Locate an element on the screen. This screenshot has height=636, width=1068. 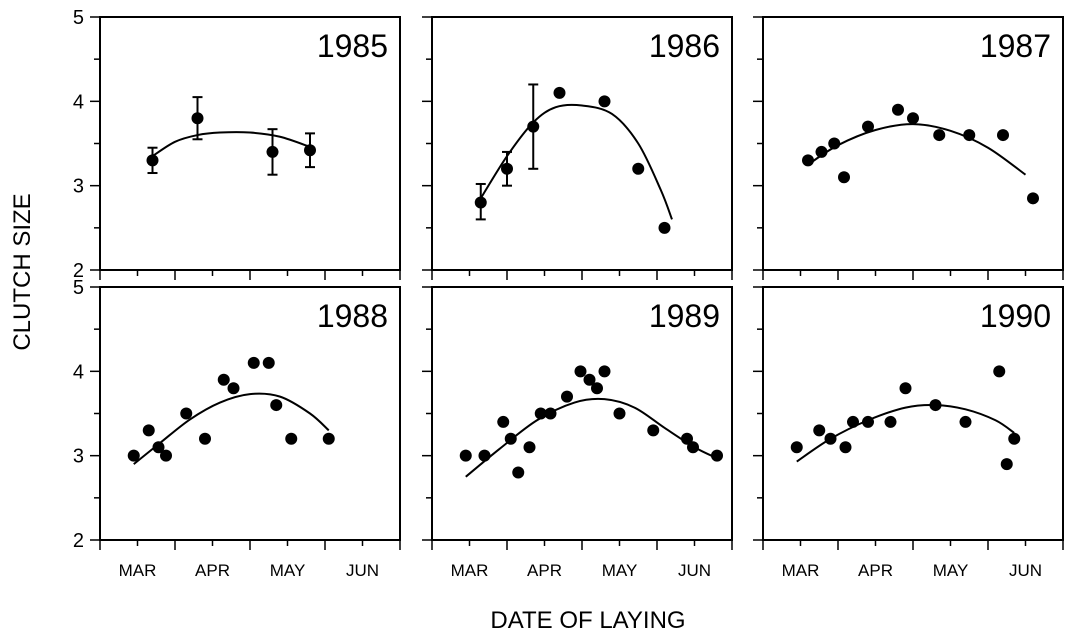
panel-year-label: 1987 is located at coordinates (1015, 46).